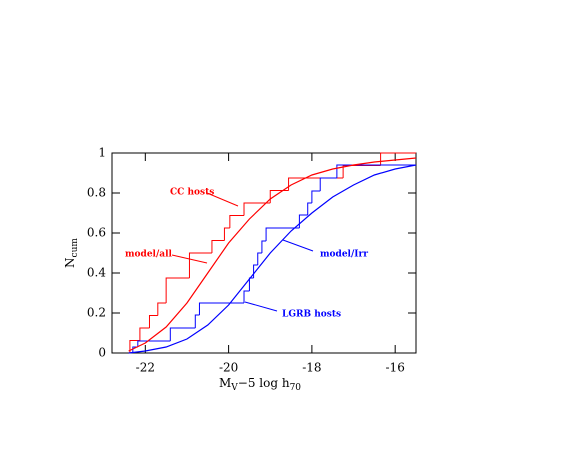 The width and height of the screenshot is (580, 449). What do you see at coordinates (311, 315) in the screenshot?
I see `annotation: LGRB hosts` at bounding box center [311, 315].